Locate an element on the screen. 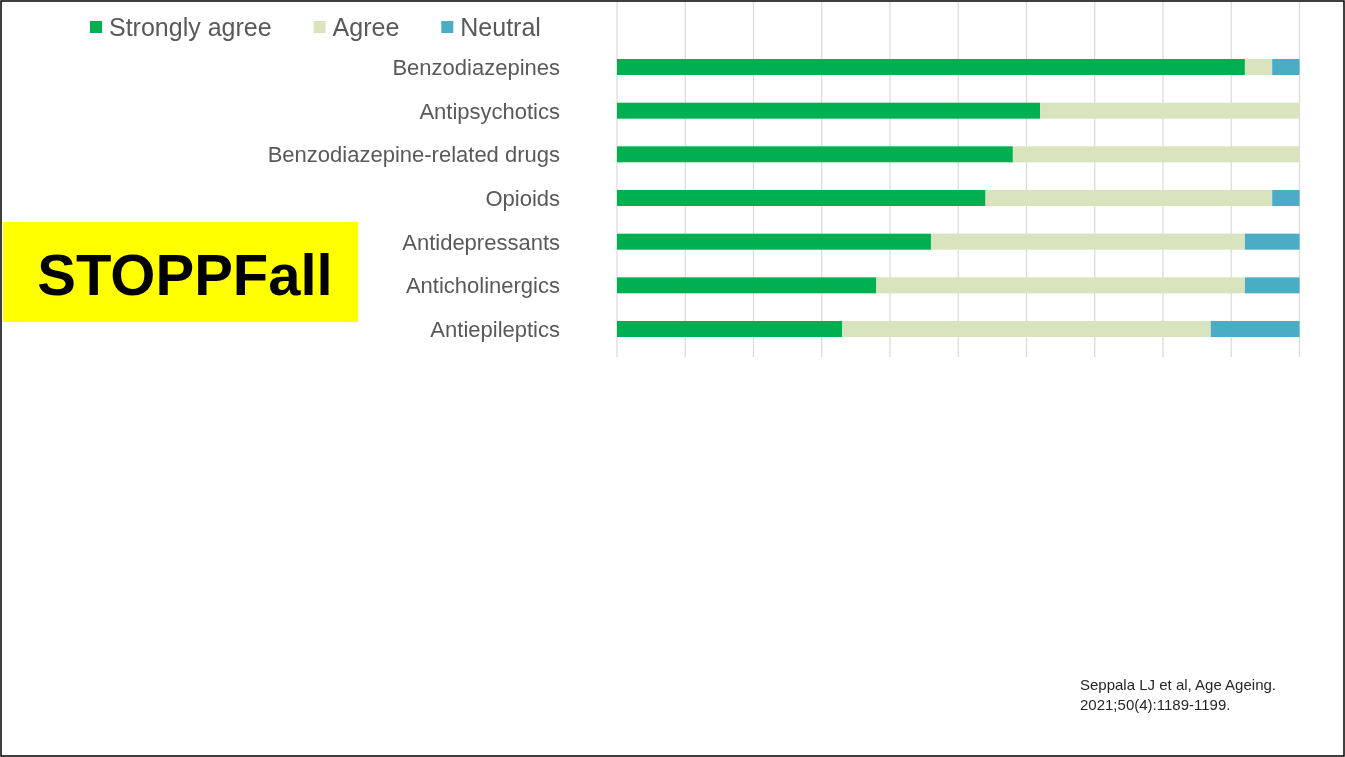  text: Seppala LJ et al, Age Ageing. 2021;50(4):1189-1199. is located at coordinates (1178, 694).